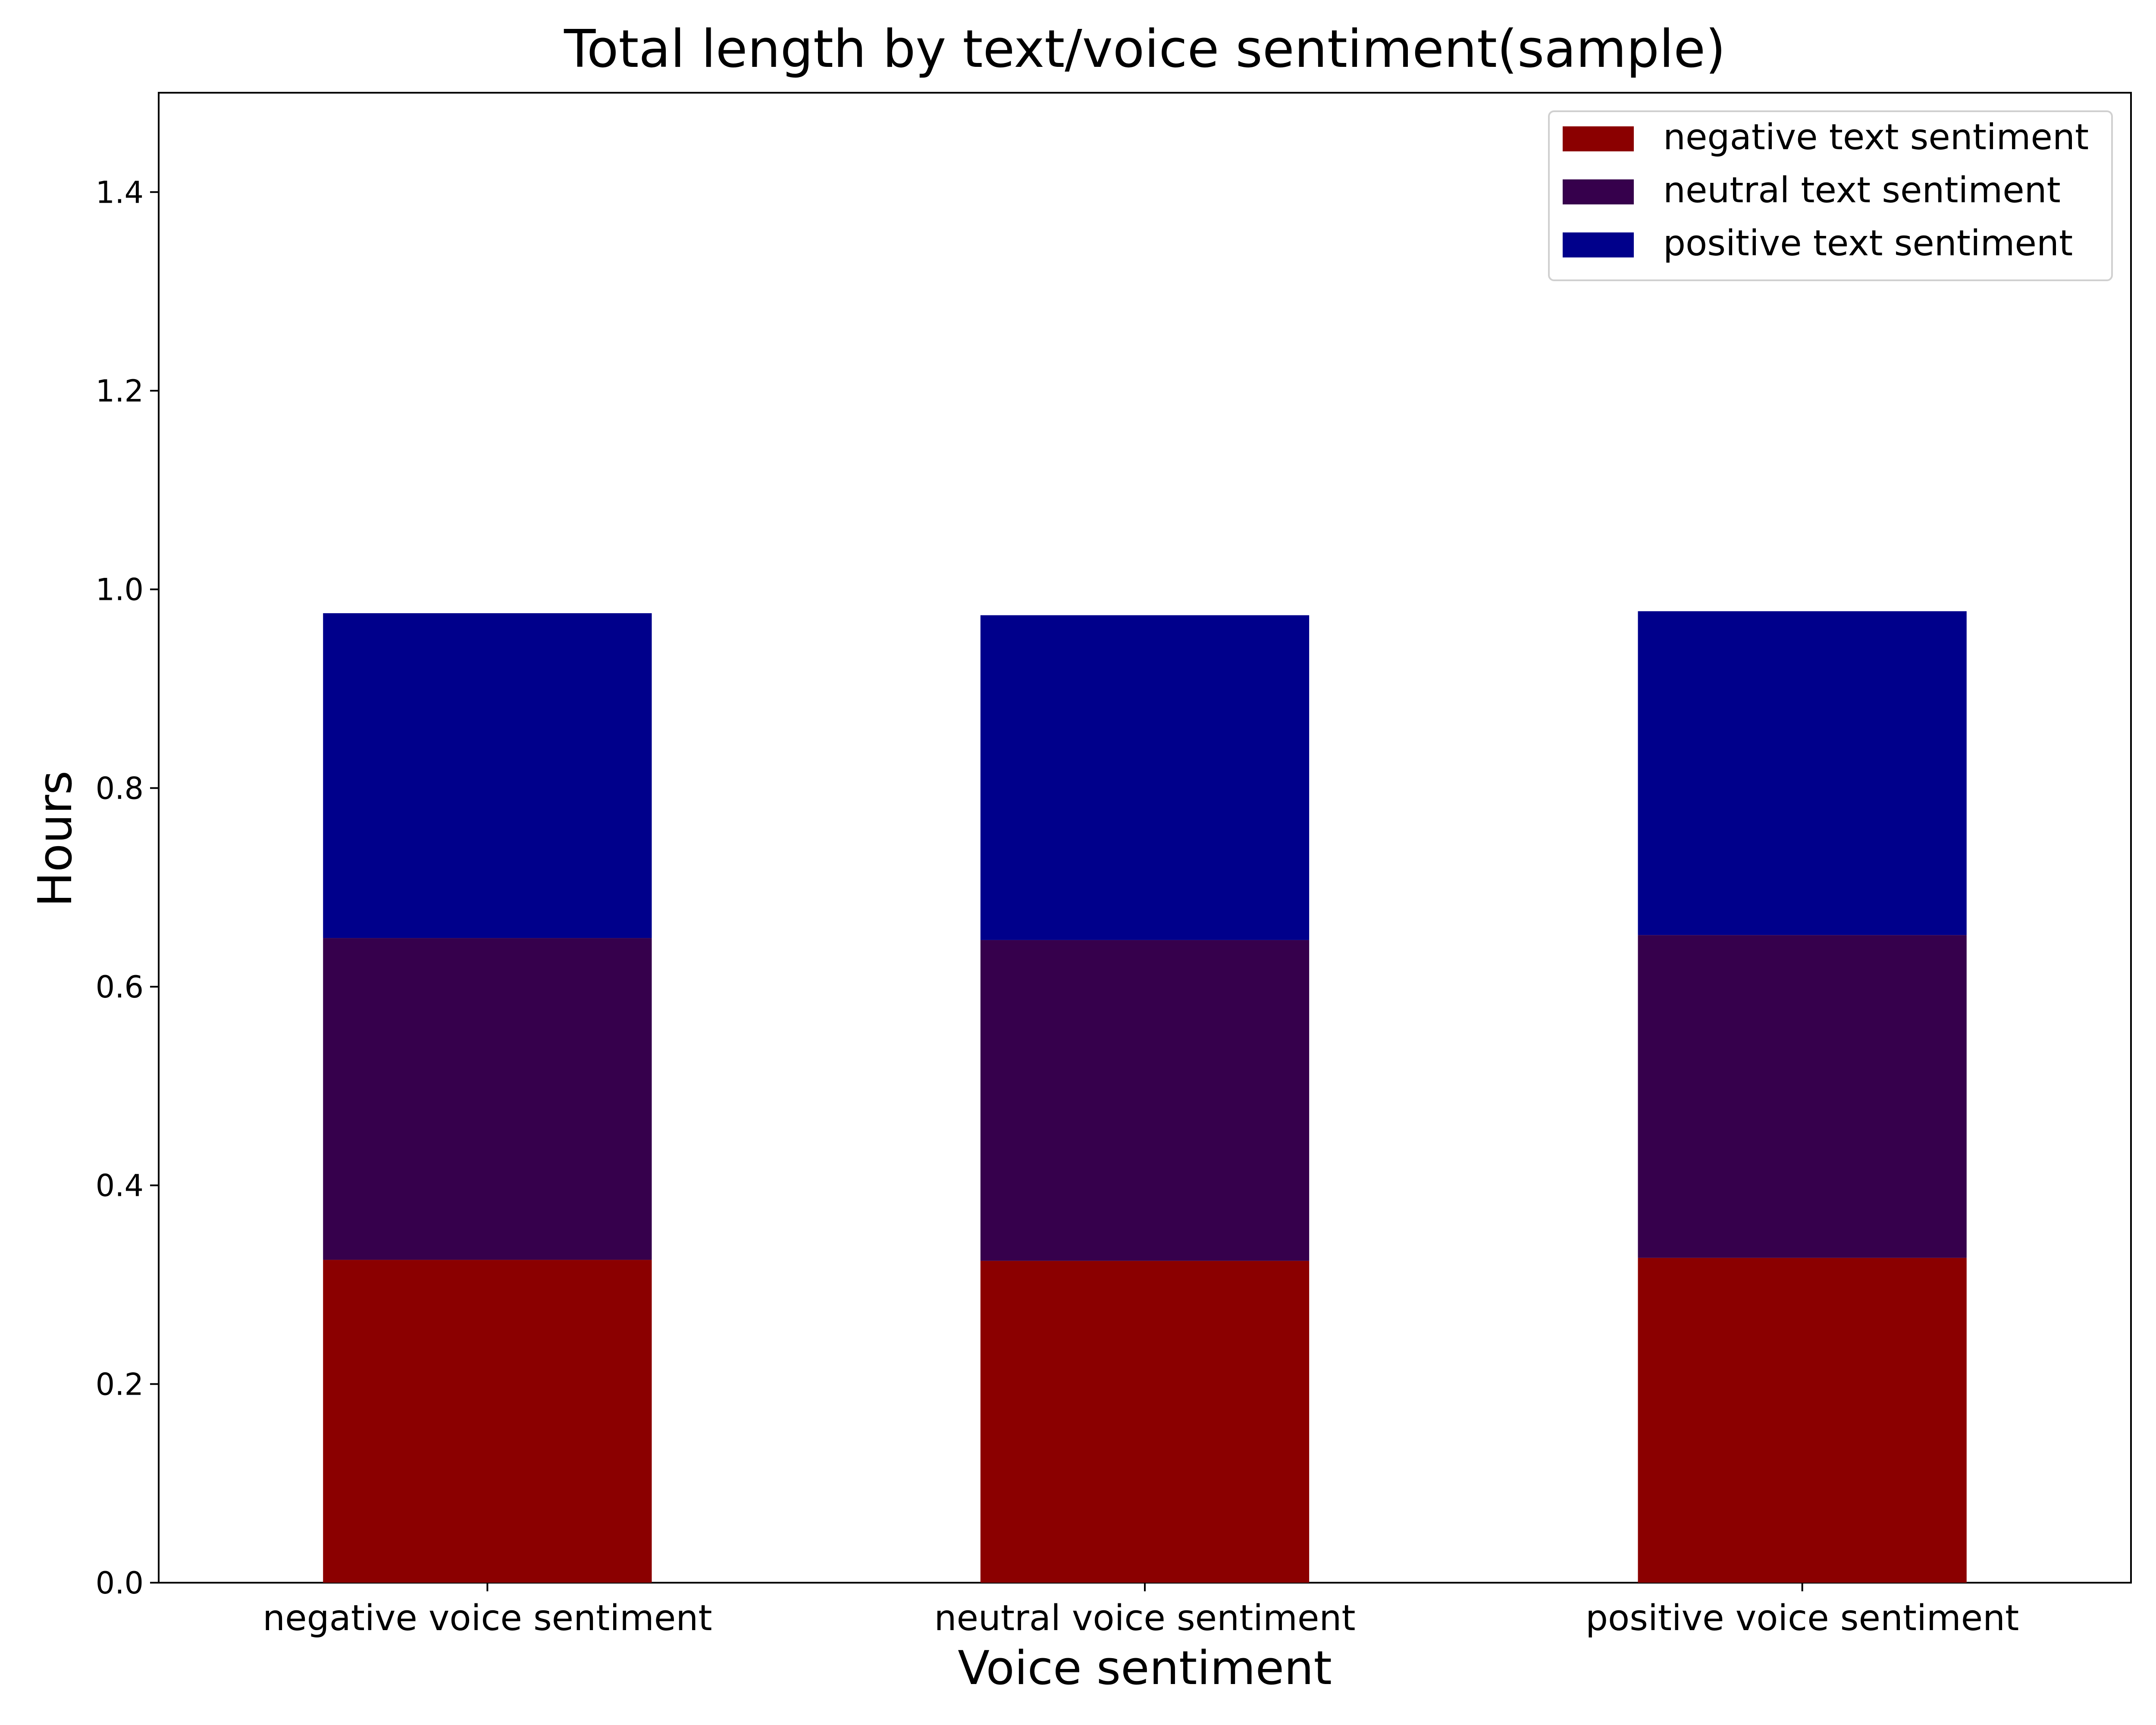 The image size is (2156, 1725). I want to click on legend-box, so click(1831, 196).